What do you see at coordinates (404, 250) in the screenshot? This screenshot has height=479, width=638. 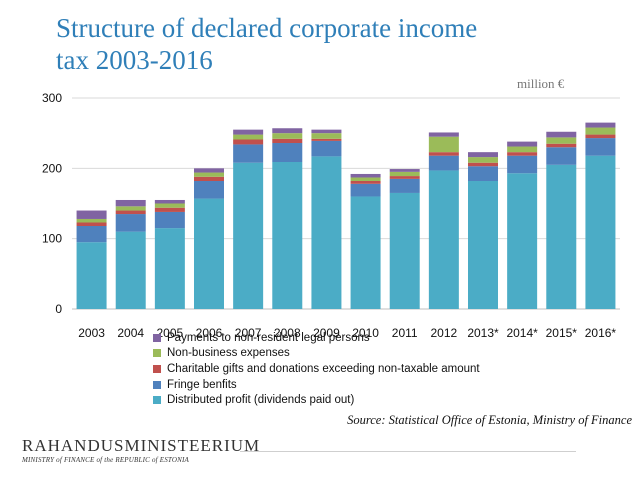 I see `bar-segment-2011-s0` at bounding box center [404, 250].